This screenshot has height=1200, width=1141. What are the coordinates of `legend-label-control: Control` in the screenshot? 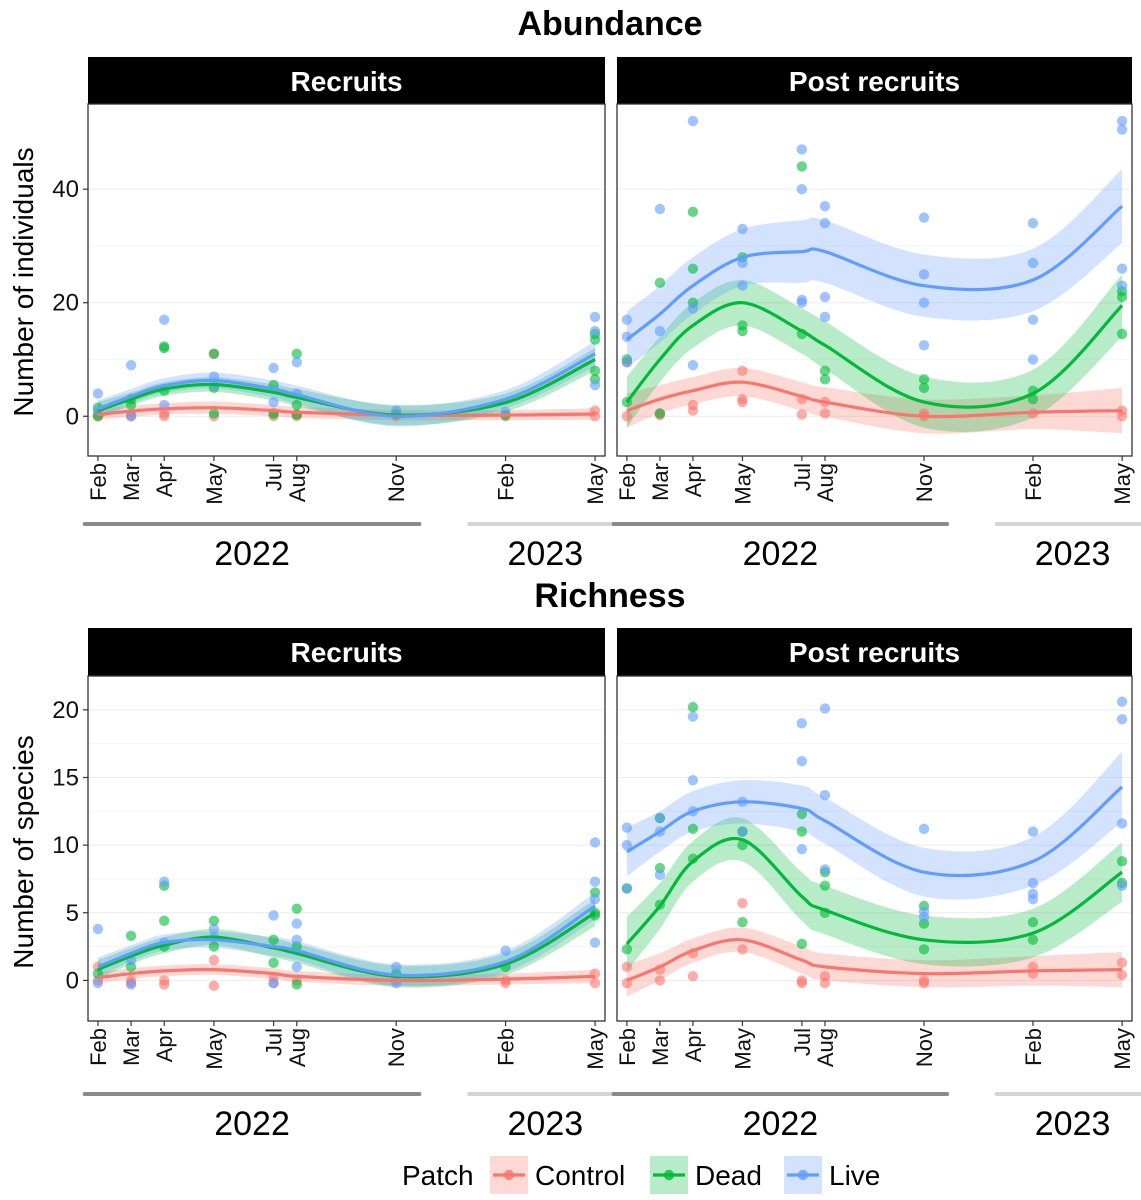 It's located at (580, 1175).